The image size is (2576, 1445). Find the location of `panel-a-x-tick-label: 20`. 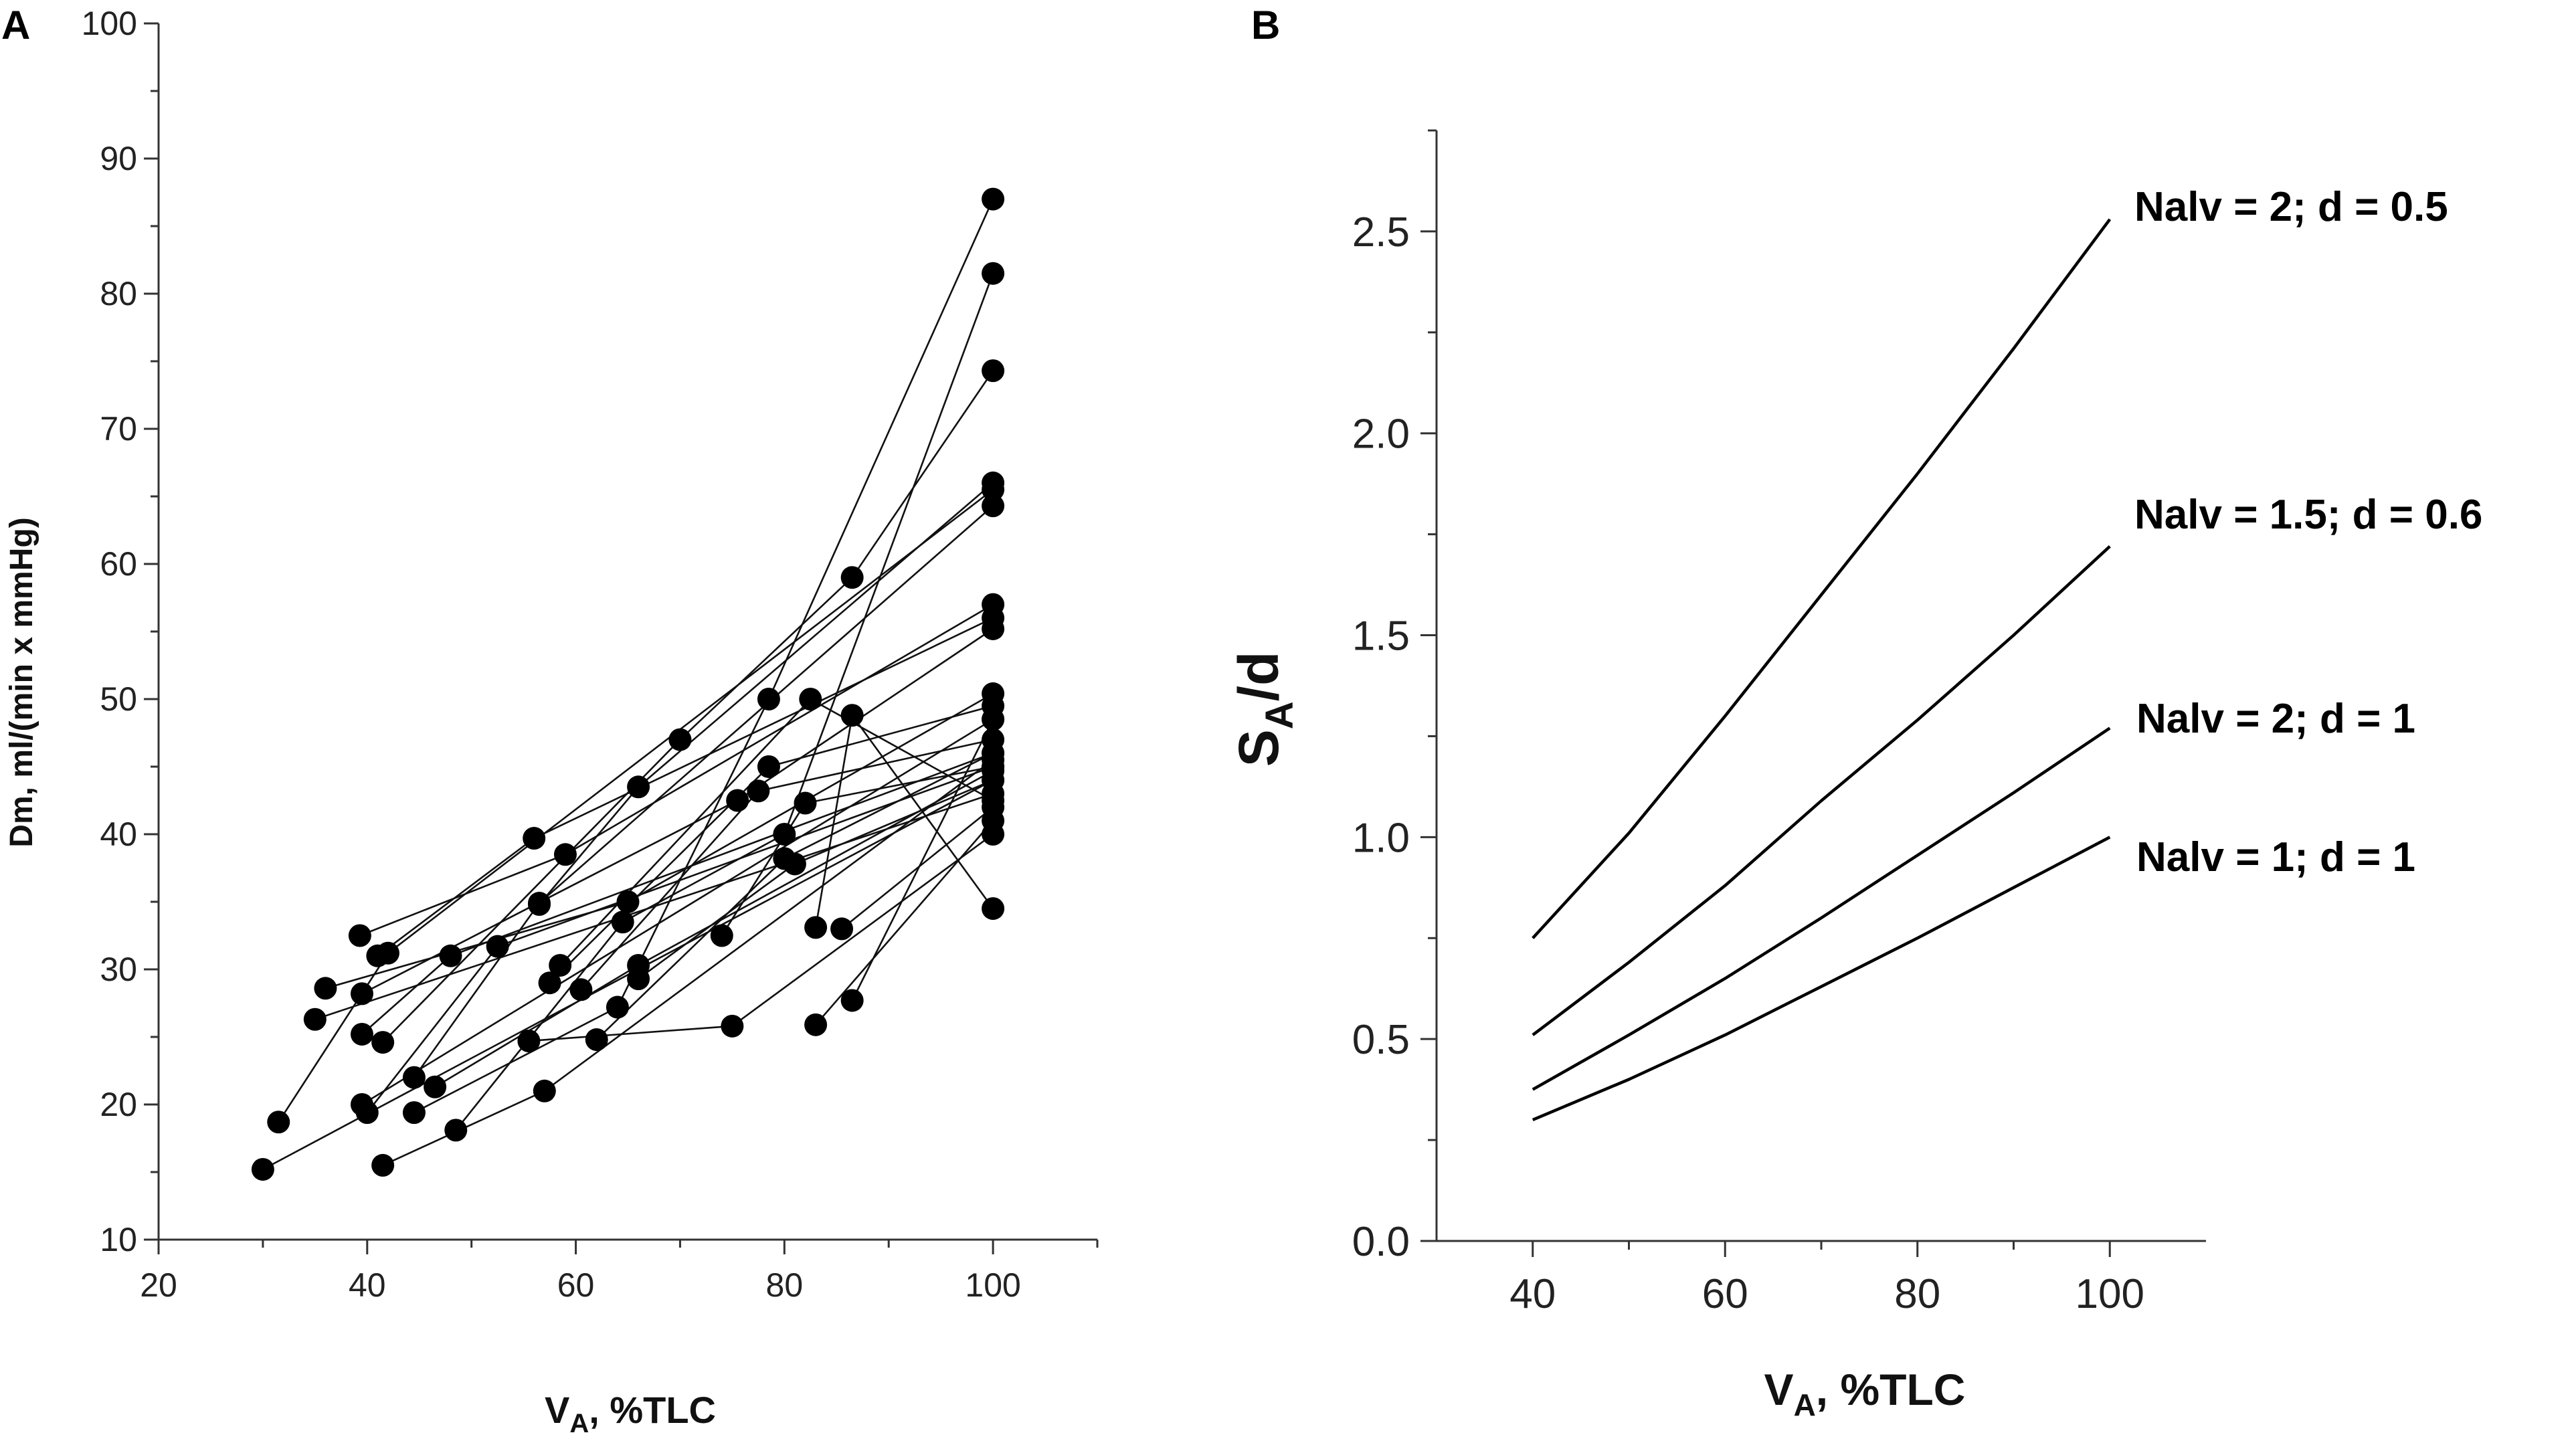

panel-a-x-tick-label: 20 is located at coordinates (158, 1285).